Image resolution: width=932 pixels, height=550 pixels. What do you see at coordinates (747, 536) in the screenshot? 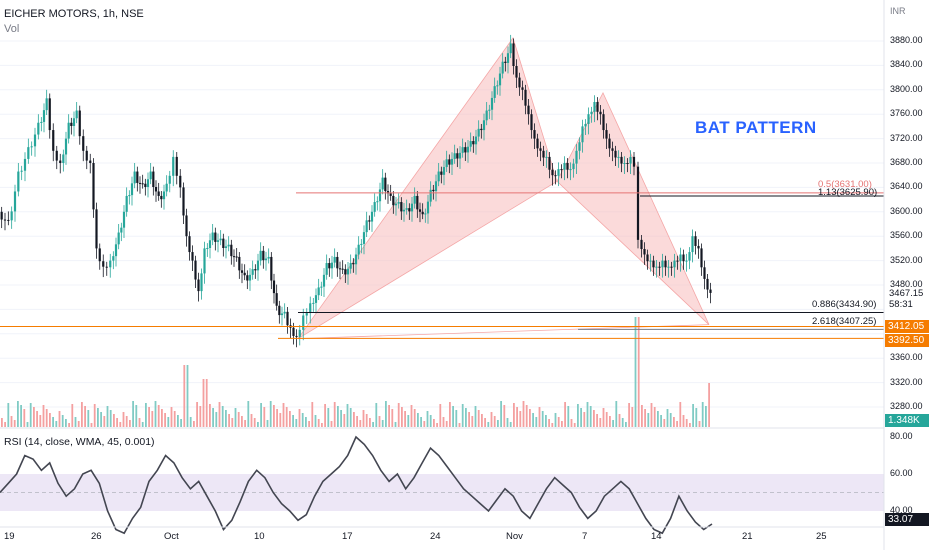
I see `time-tick-label: 21` at bounding box center [747, 536].